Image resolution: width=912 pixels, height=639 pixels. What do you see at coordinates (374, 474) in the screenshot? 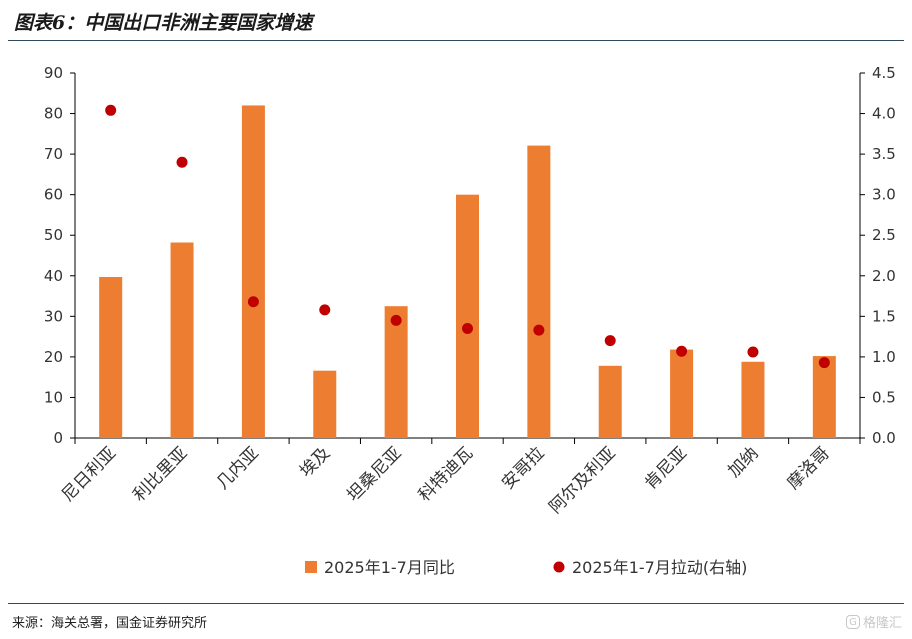
I see `category-label: 坦桑尼亚` at bounding box center [374, 474].